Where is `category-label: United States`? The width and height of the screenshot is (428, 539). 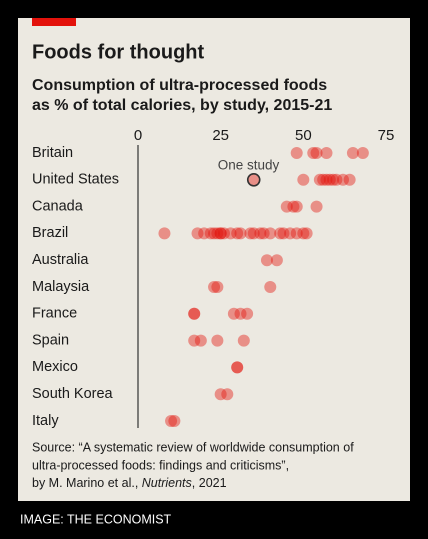 category-label: United States is located at coordinates (75, 180).